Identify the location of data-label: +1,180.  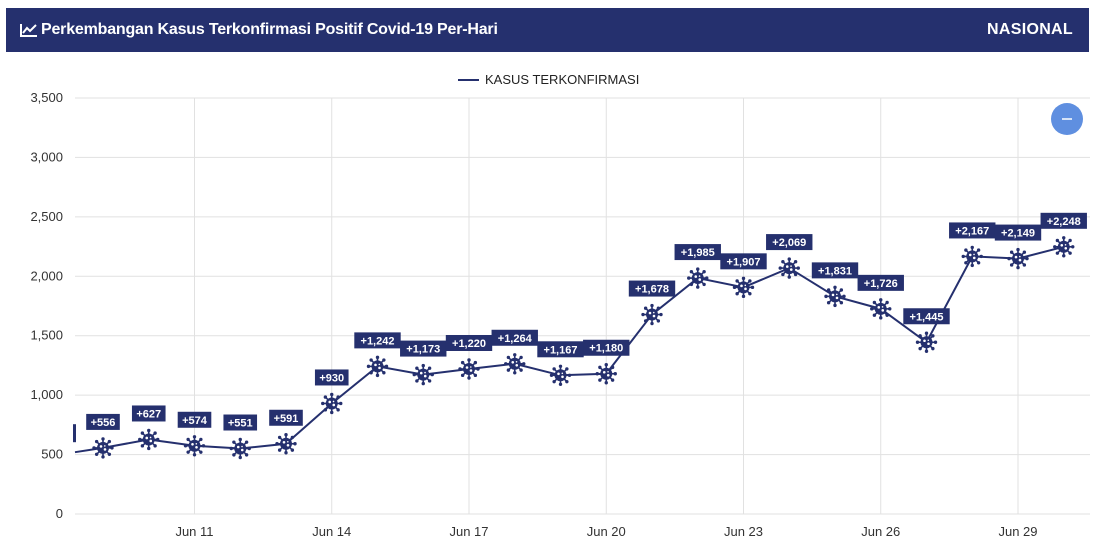
(606, 347).